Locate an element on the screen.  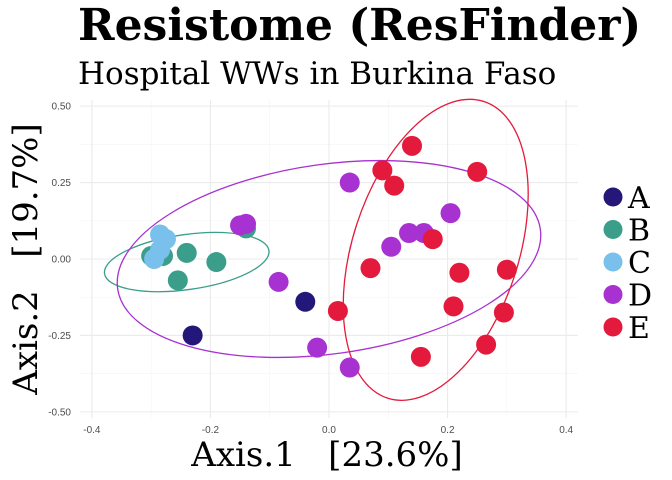
legend-key-e is located at coordinates (613, 327).